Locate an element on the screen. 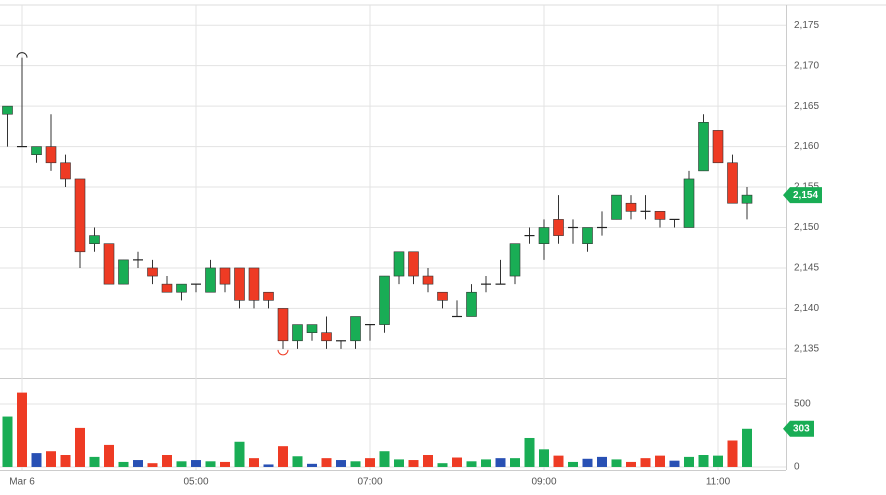 The height and width of the screenshot is (495, 886). price-tag is located at coordinates (802, 195).